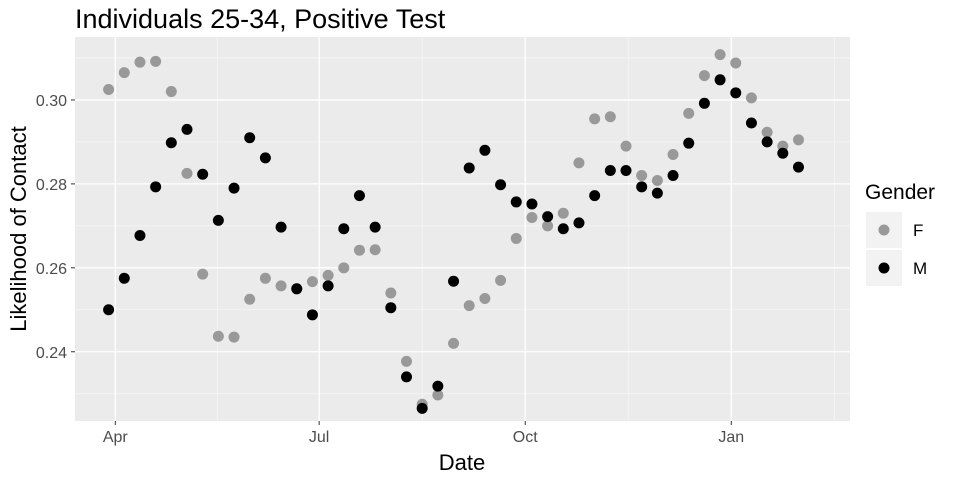 This screenshot has height=480, width=960. What do you see at coordinates (51, 269) in the screenshot?
I see `y-tick-label: 0.26` at bounding box center [51, 269].